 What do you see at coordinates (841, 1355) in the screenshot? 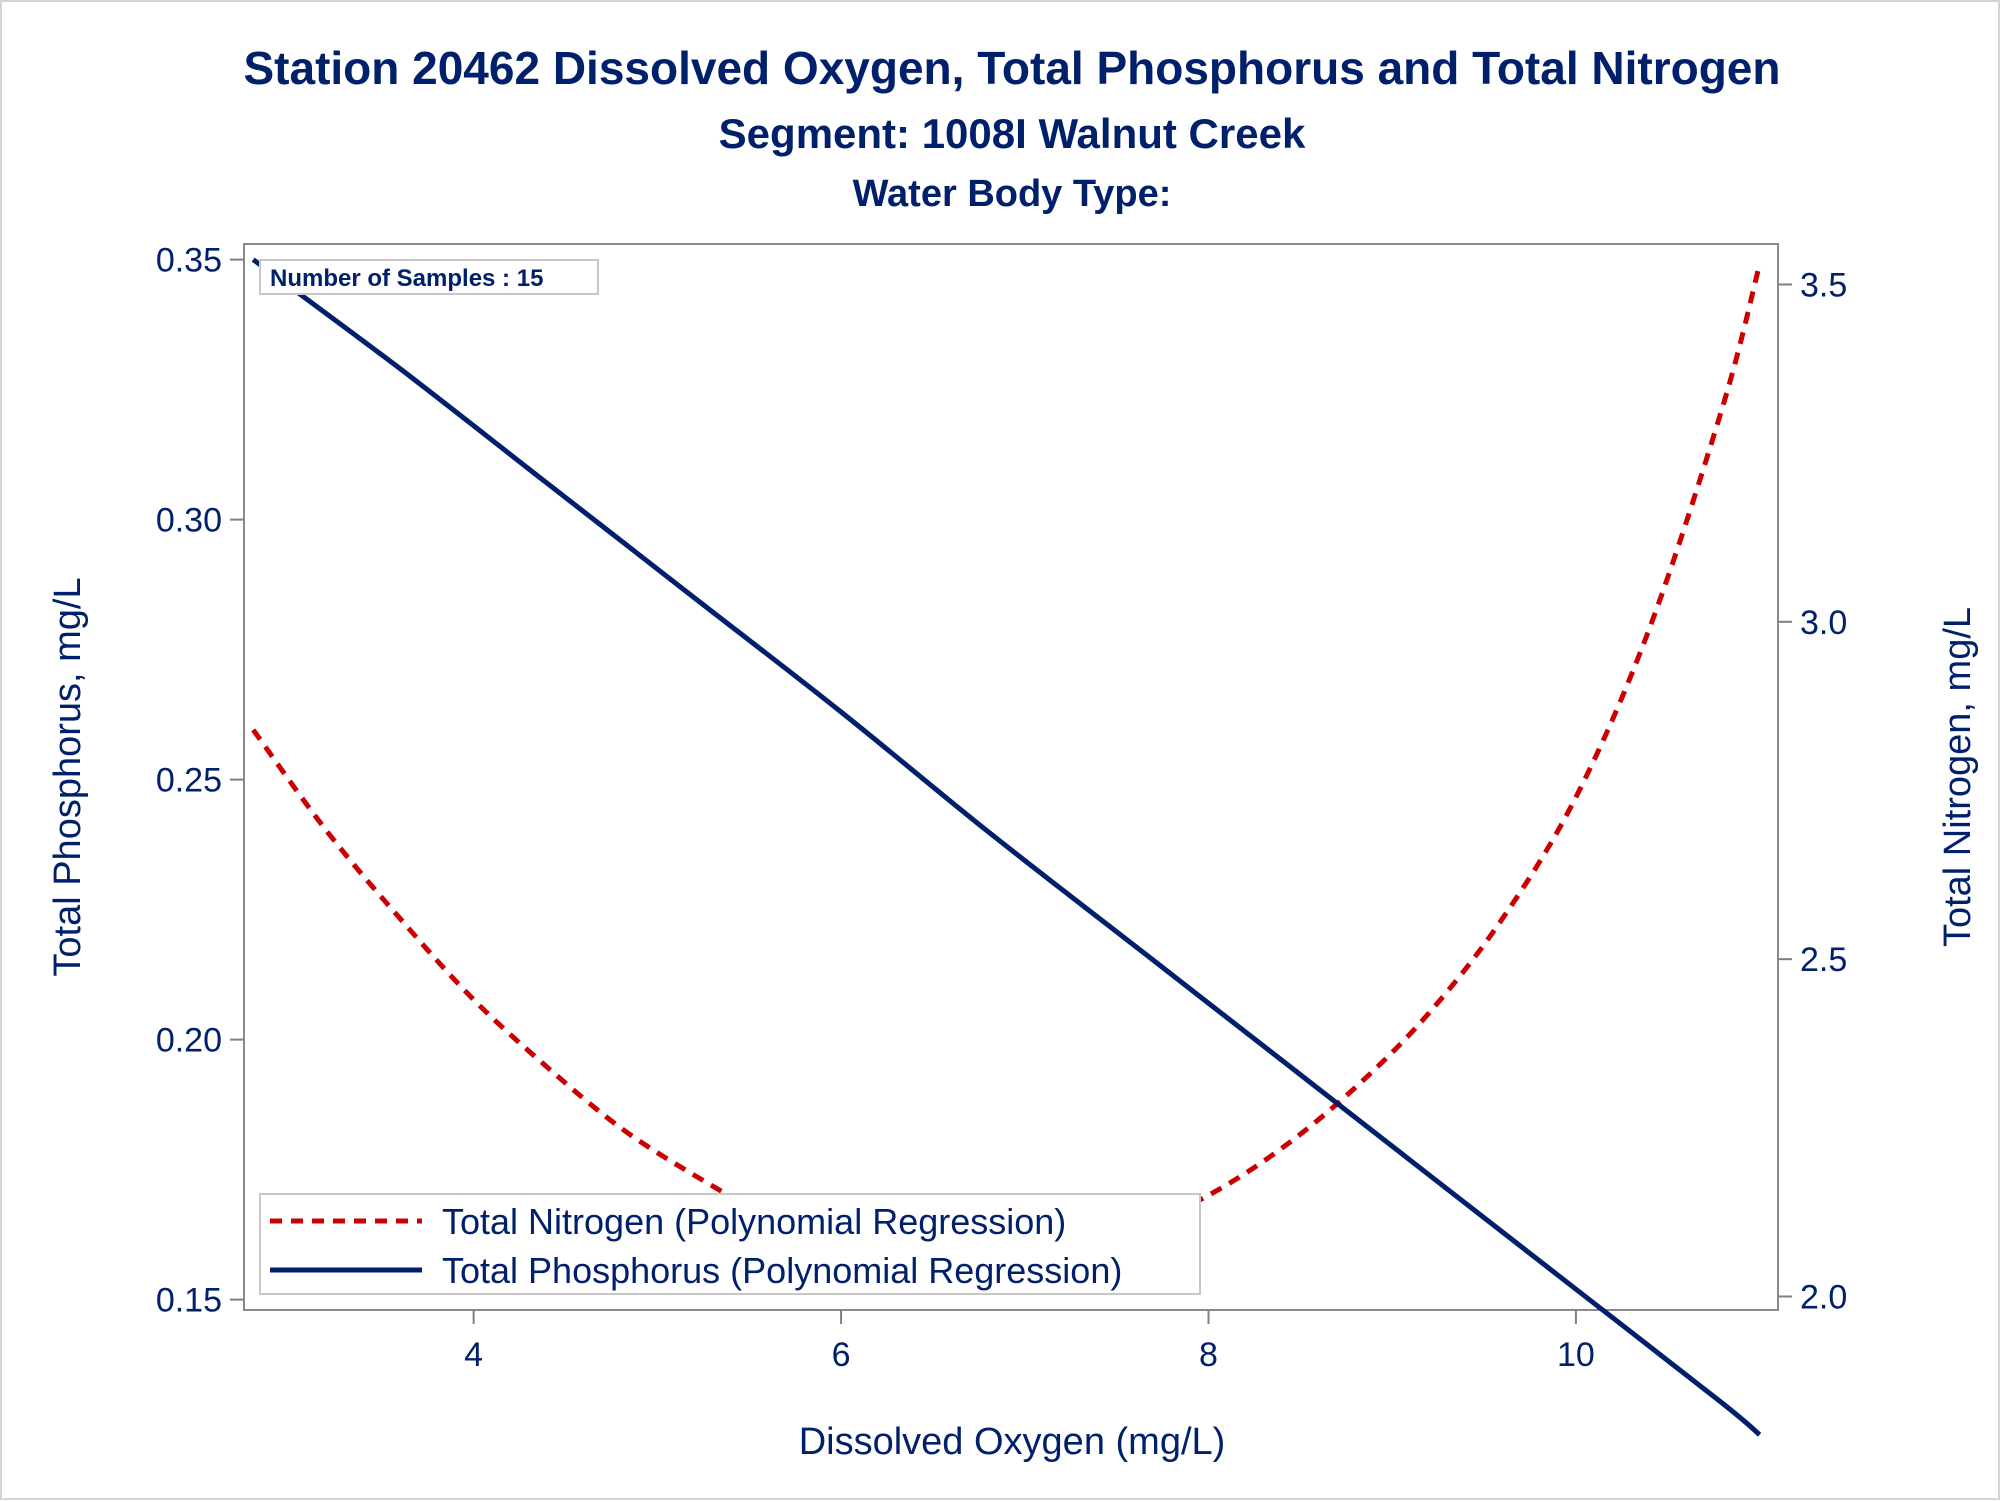
I see `x-tick-label: 6` at bounding box center [841, 1355].